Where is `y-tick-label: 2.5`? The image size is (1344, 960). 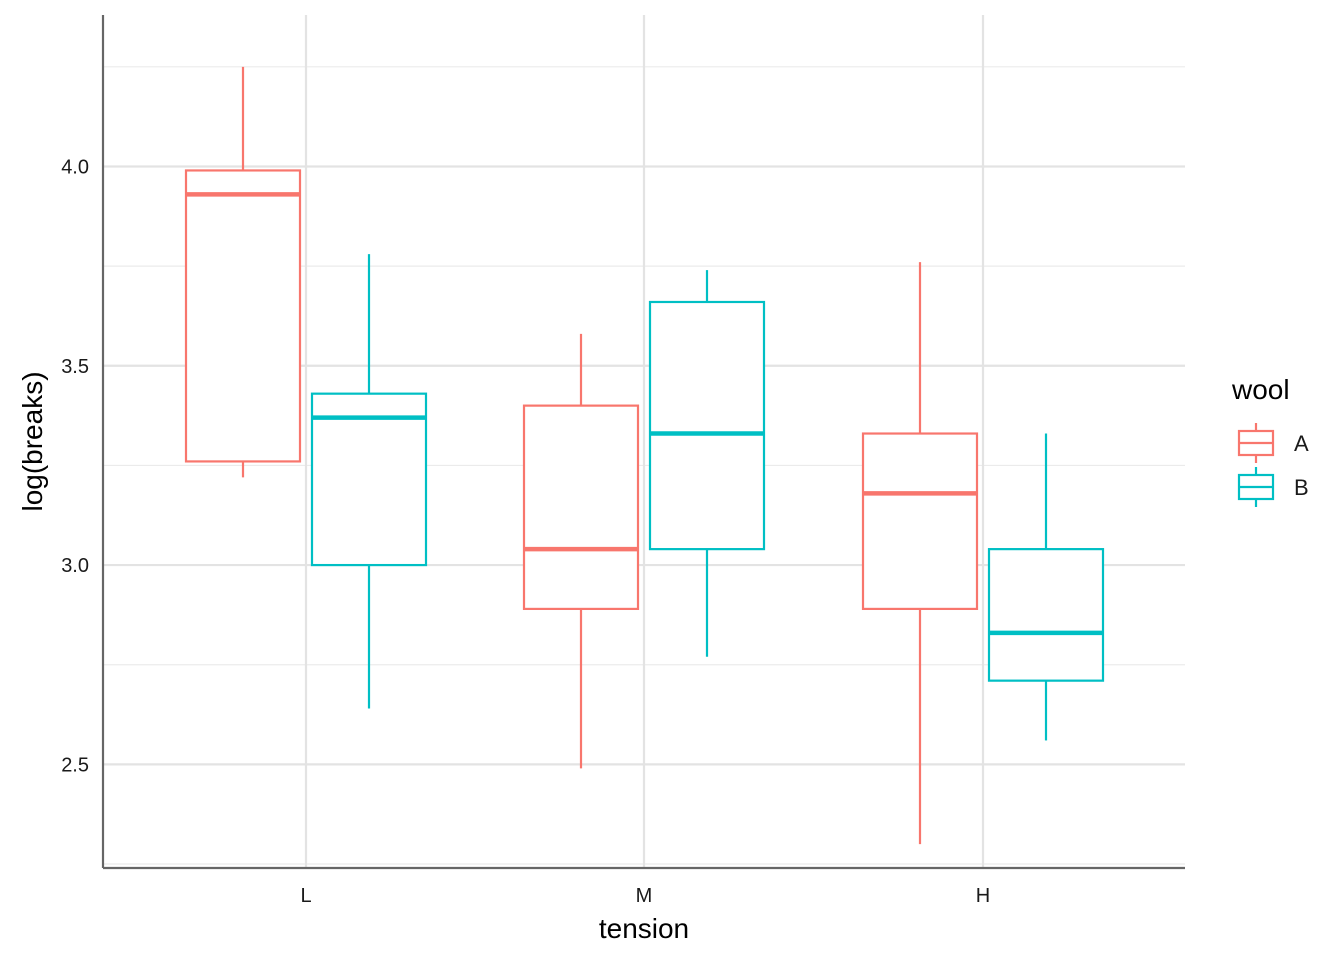 y-tick-label: 2.5 is located at coordinates (75, 765).